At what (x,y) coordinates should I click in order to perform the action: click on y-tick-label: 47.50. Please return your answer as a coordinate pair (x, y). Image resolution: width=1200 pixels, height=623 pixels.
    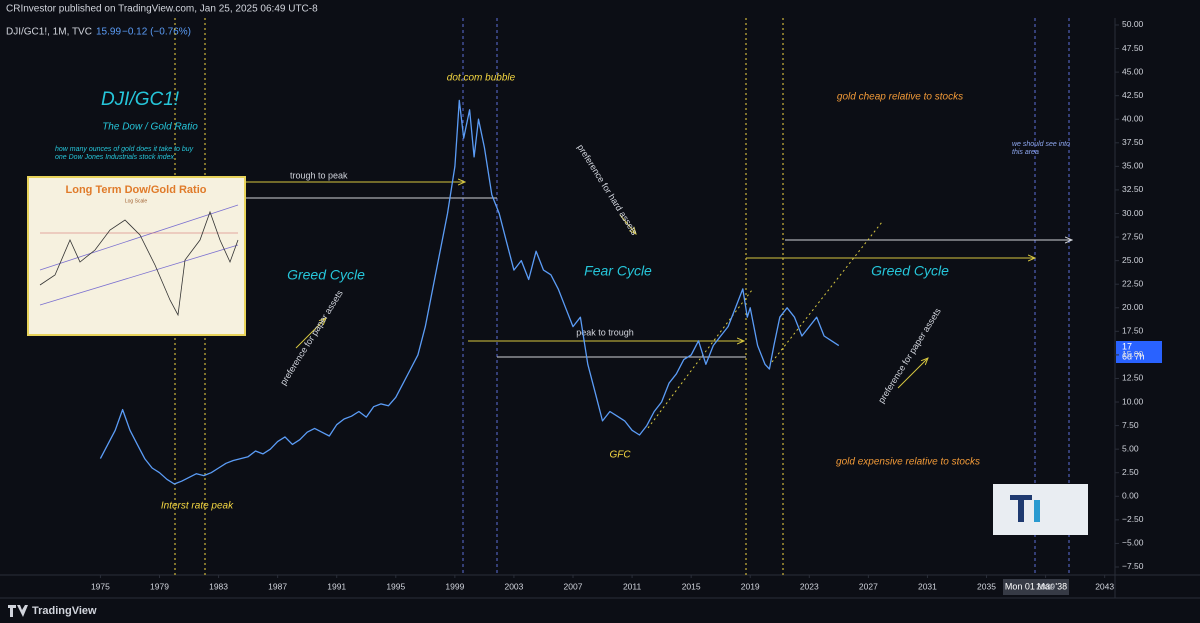
    Looking at the image, I should click on (1133, 48).